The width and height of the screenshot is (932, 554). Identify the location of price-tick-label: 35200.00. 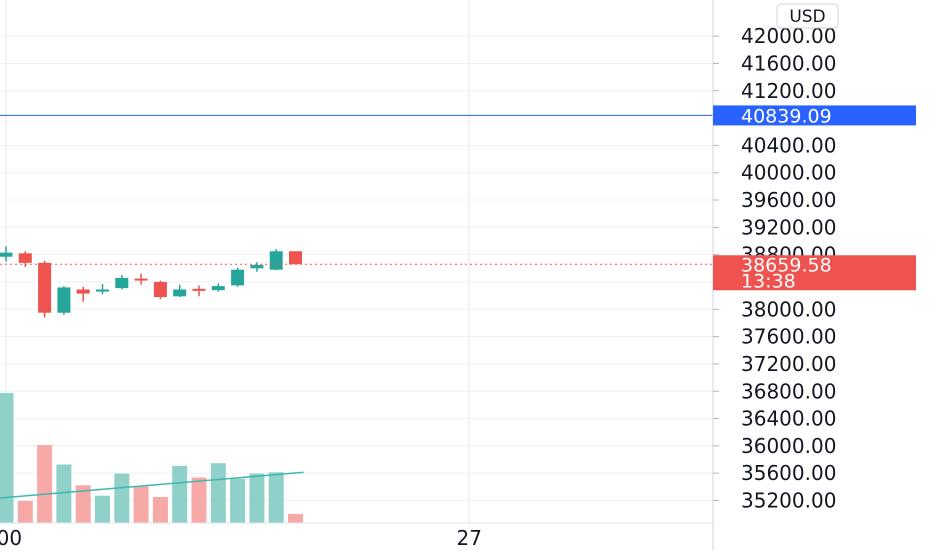
(788, 501).